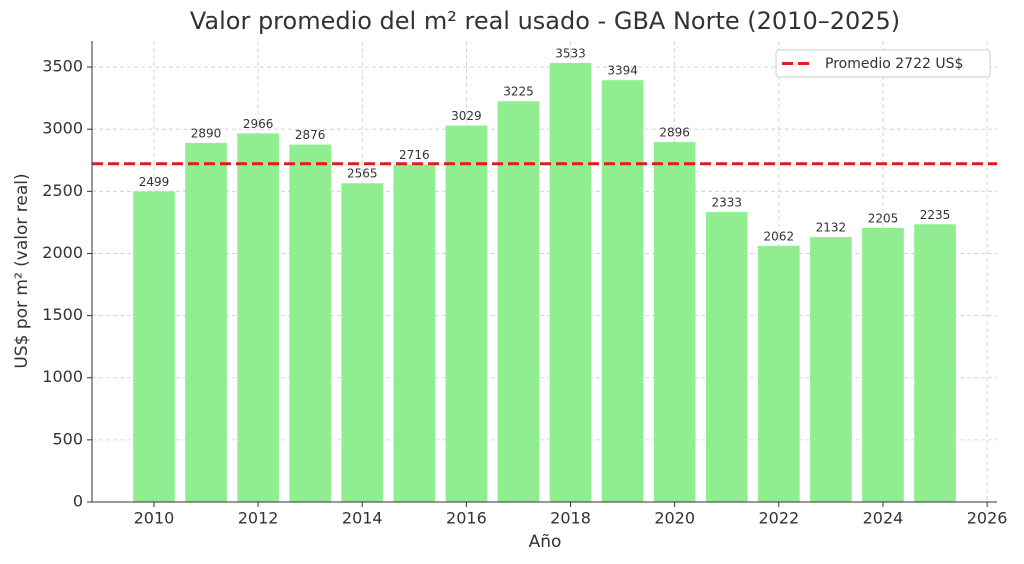 The height and width of the screenshot is (564, 1024). What do you see at coordinates (466, 116) in the screenshot?
I see `data-label: 3029` at bounding box center [466, 116].